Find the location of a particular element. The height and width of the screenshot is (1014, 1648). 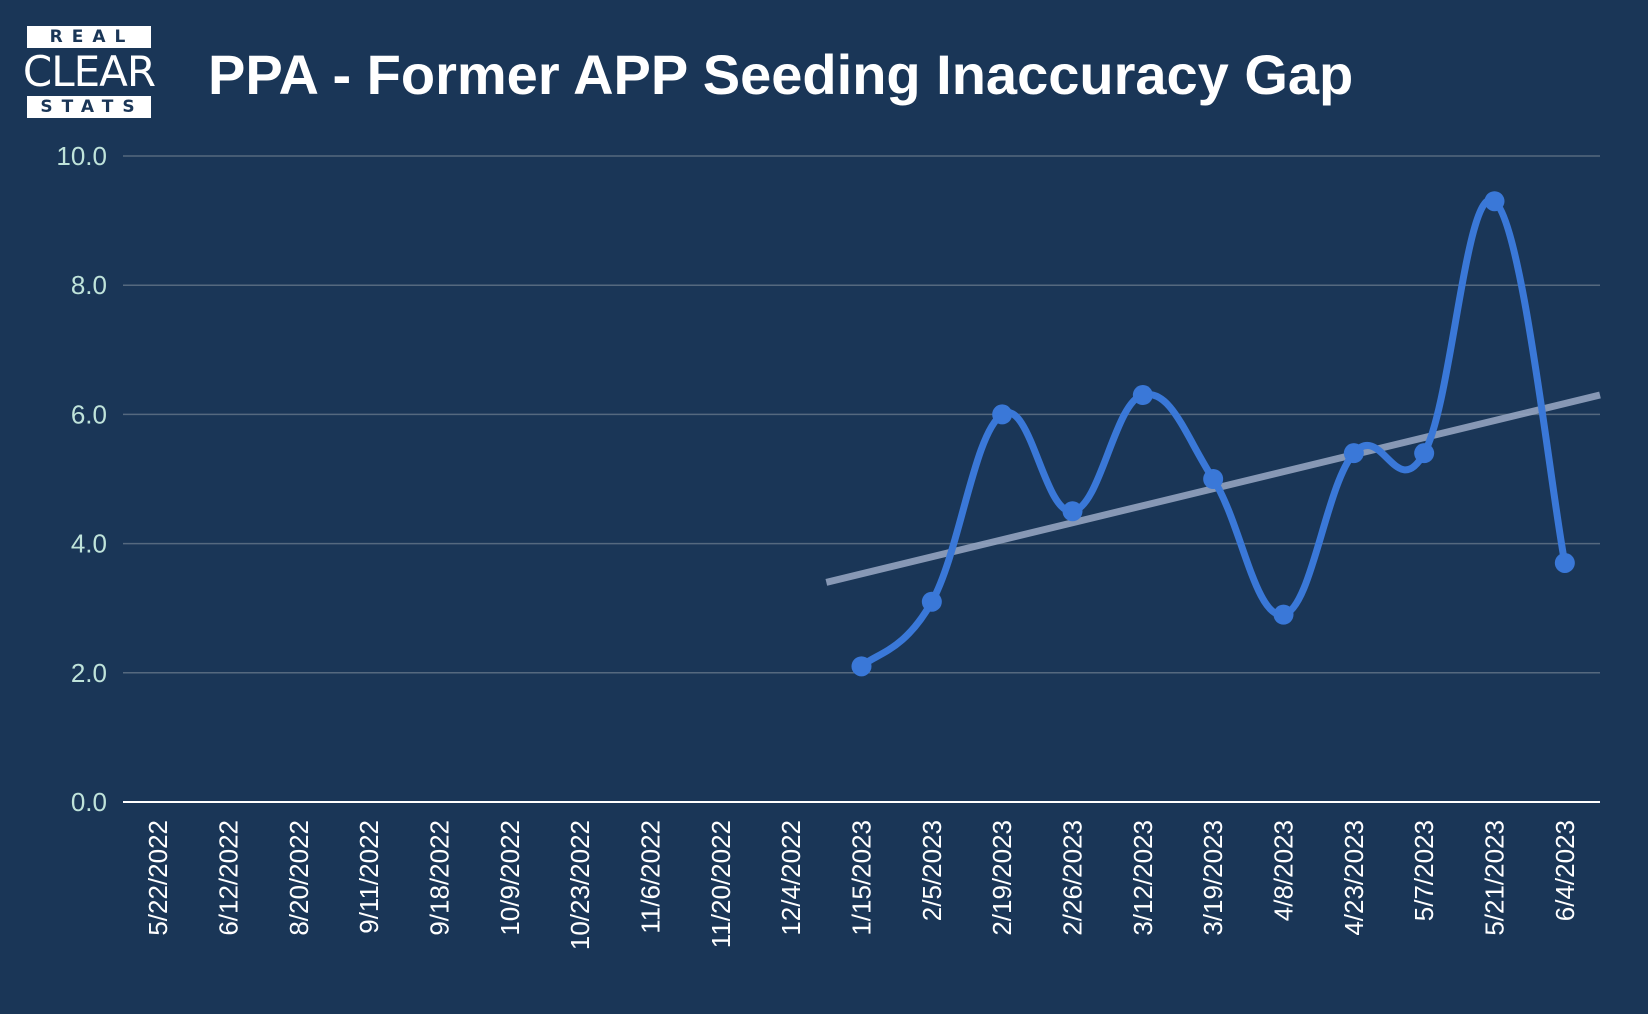

x-tick-label: 6/12/2022 is located at coordinates (229, 878).